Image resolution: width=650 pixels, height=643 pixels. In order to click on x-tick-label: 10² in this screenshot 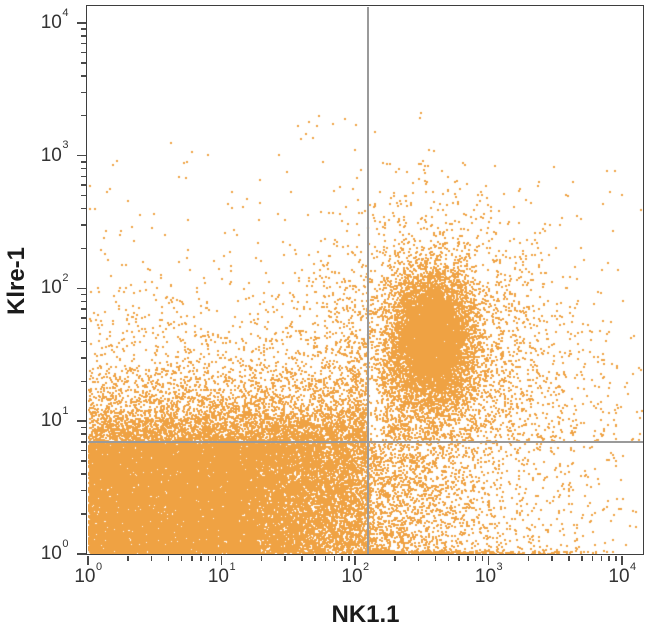, I will do `click(355, 573)`.